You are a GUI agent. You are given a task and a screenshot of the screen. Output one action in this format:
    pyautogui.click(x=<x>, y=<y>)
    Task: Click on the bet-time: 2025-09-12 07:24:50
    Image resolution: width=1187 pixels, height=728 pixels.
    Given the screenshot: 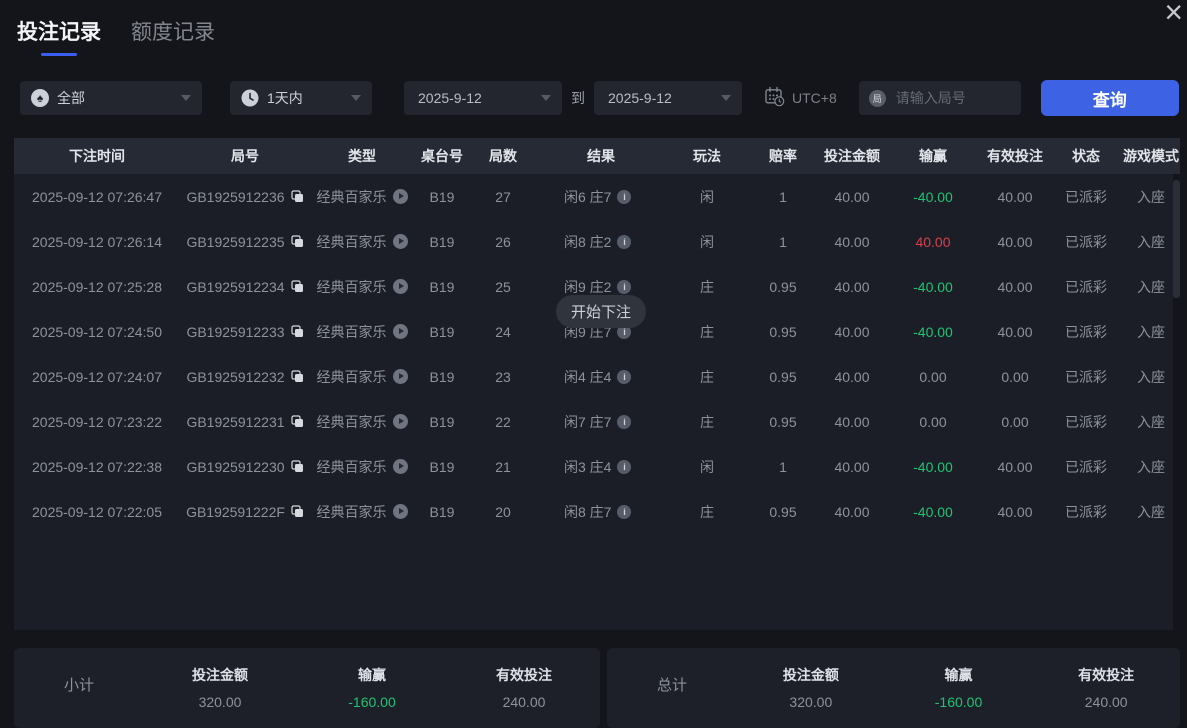 What is the action you would take?
    pyautogui.click(x=97, y=331)
    